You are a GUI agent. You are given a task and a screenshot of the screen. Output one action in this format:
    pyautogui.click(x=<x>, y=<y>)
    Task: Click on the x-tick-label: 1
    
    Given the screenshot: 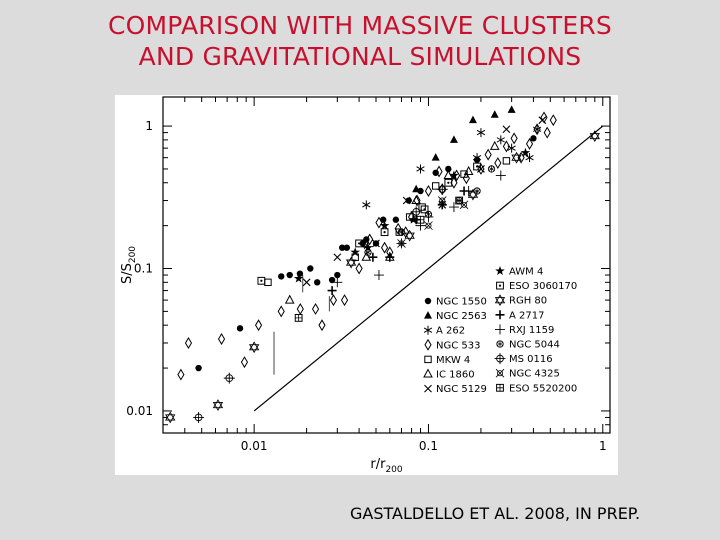 What is the action you would take?
    pyautogui.click(x=603, y=446)
    